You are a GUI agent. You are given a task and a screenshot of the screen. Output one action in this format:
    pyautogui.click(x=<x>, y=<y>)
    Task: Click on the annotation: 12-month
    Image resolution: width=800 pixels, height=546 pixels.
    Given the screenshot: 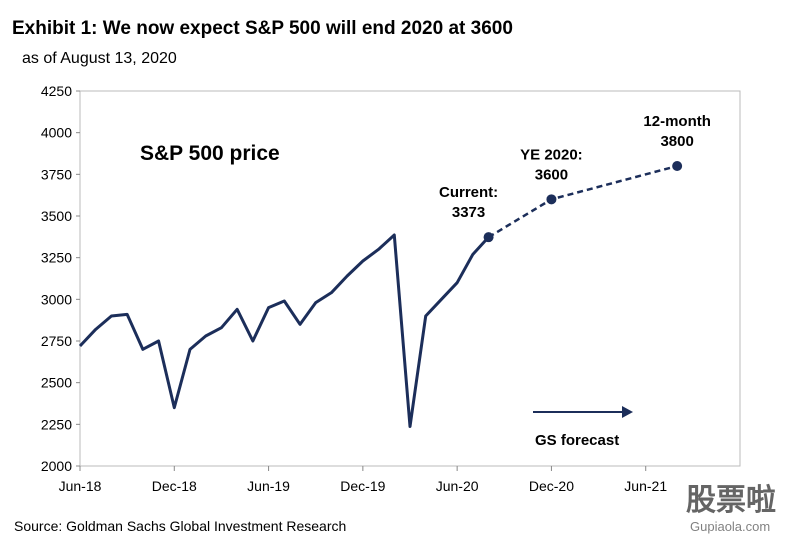 What is the action you would take?
    pyautogui.click(x=677, y=121)
    